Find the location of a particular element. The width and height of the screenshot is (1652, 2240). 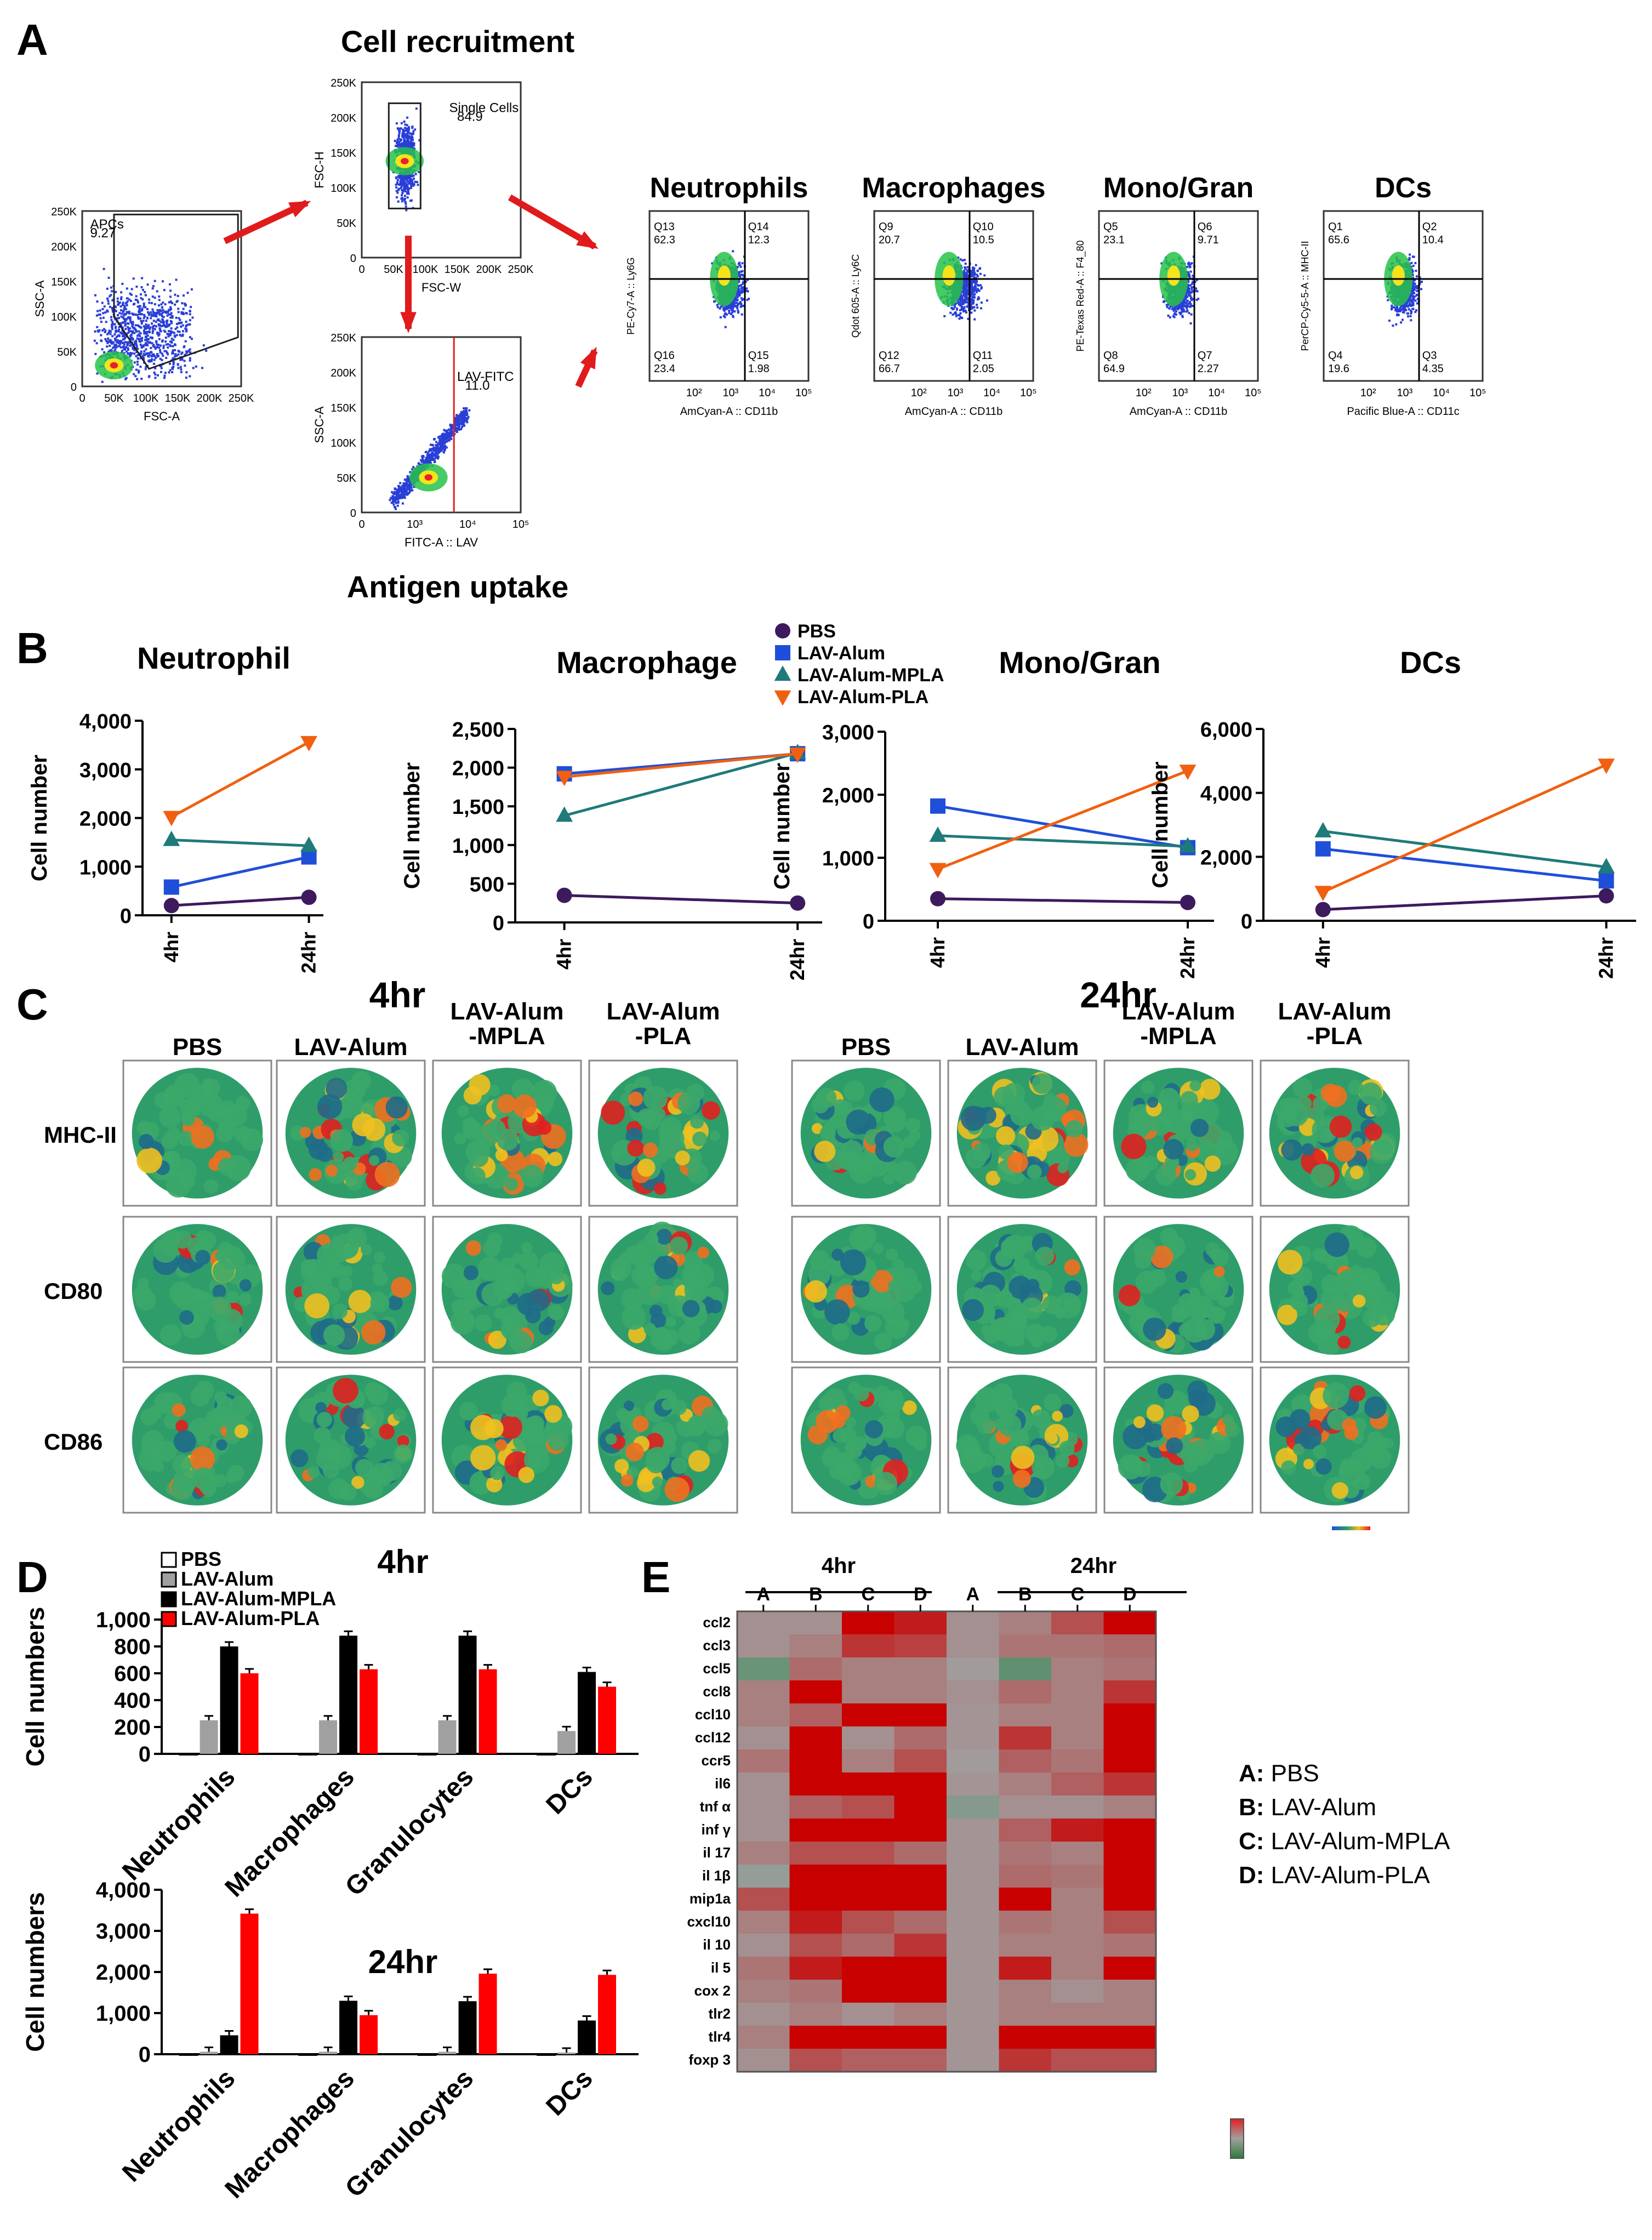

y-axis-label: FSC-H is located at coordinates (319, 169).